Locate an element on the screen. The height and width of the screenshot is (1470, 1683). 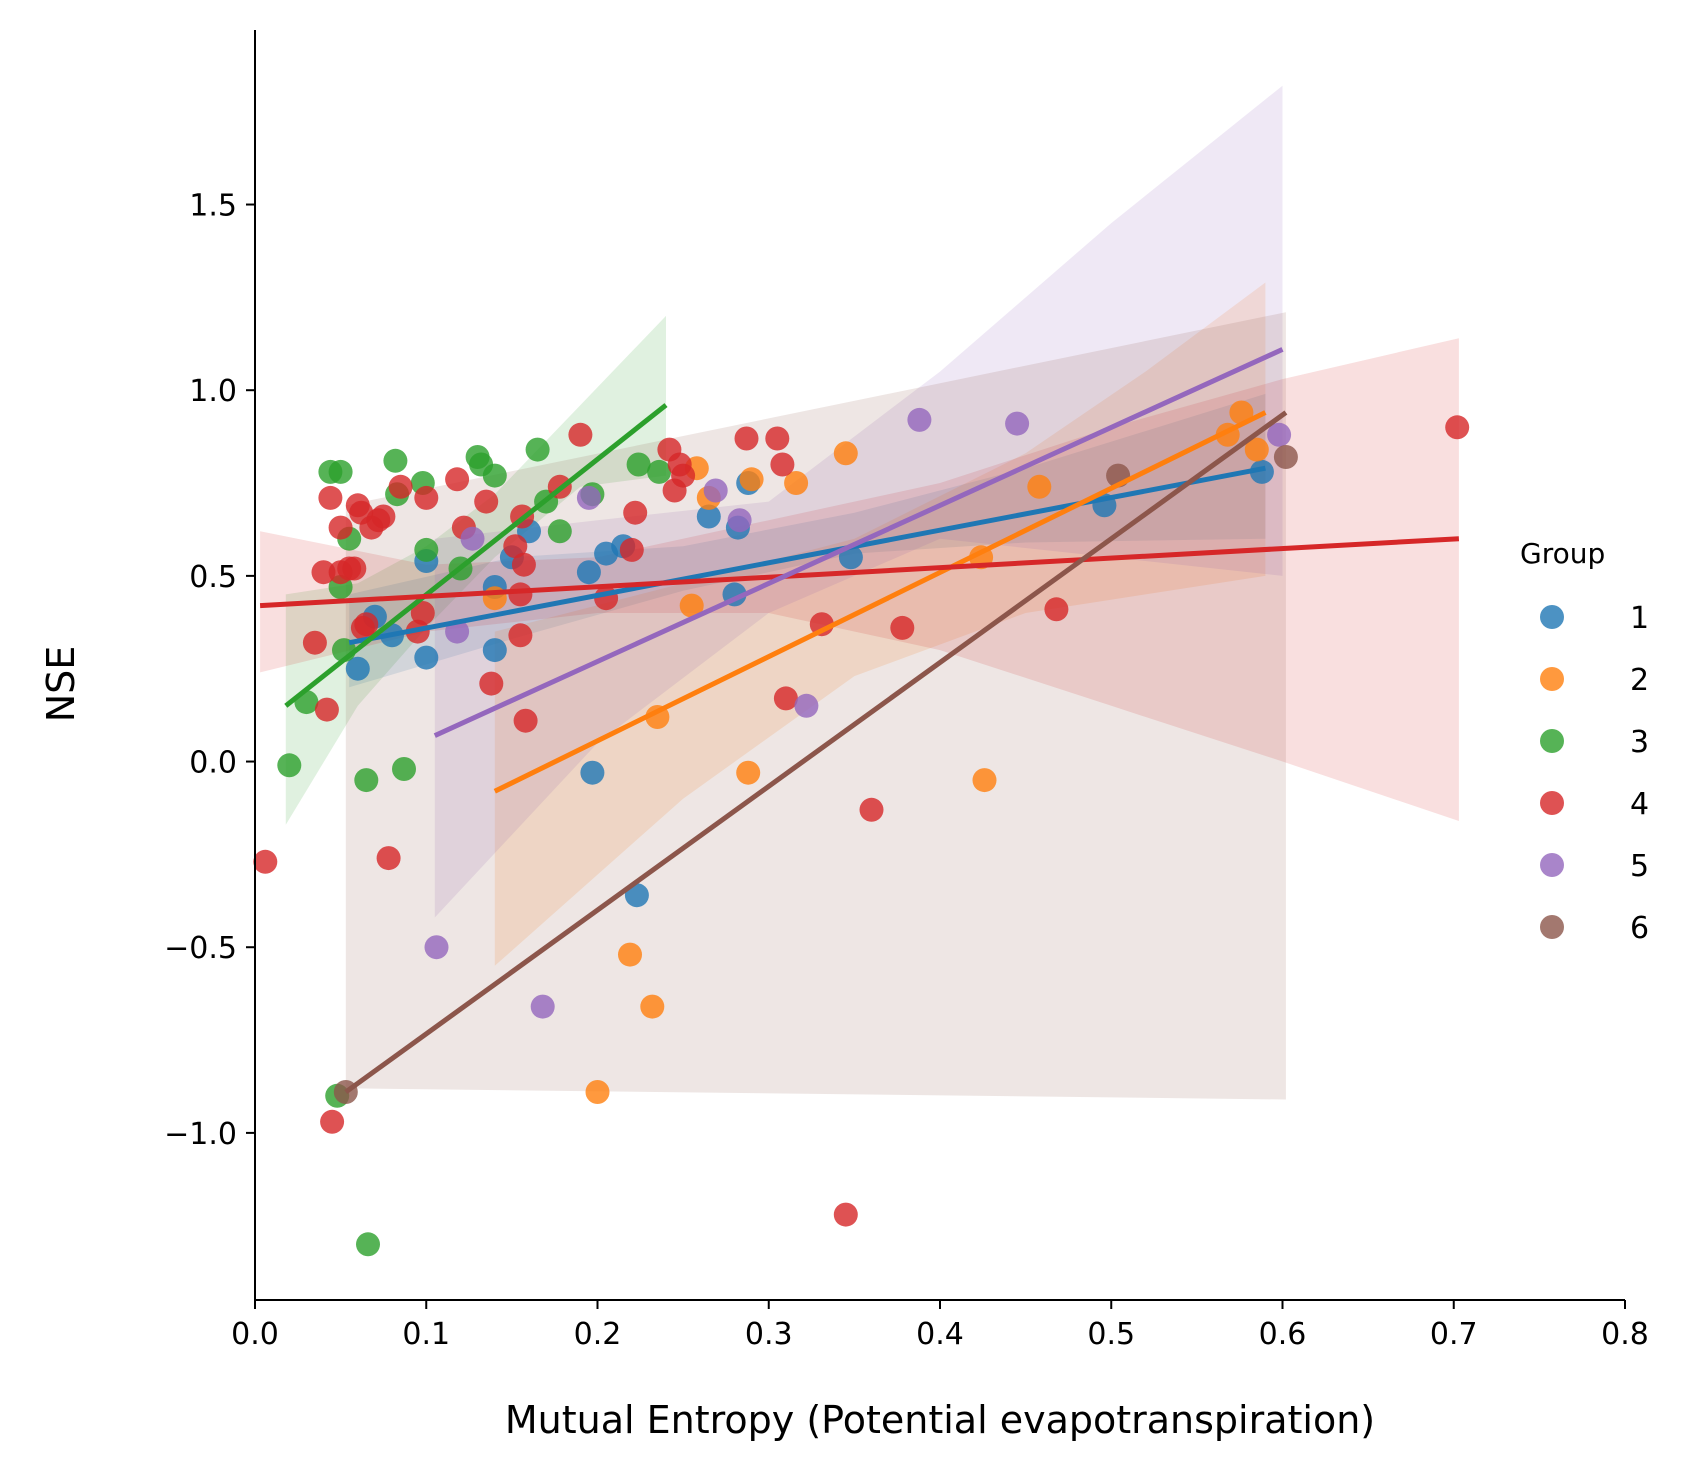
y-tick-label: −0.5 is located at coordinates (200, 948).